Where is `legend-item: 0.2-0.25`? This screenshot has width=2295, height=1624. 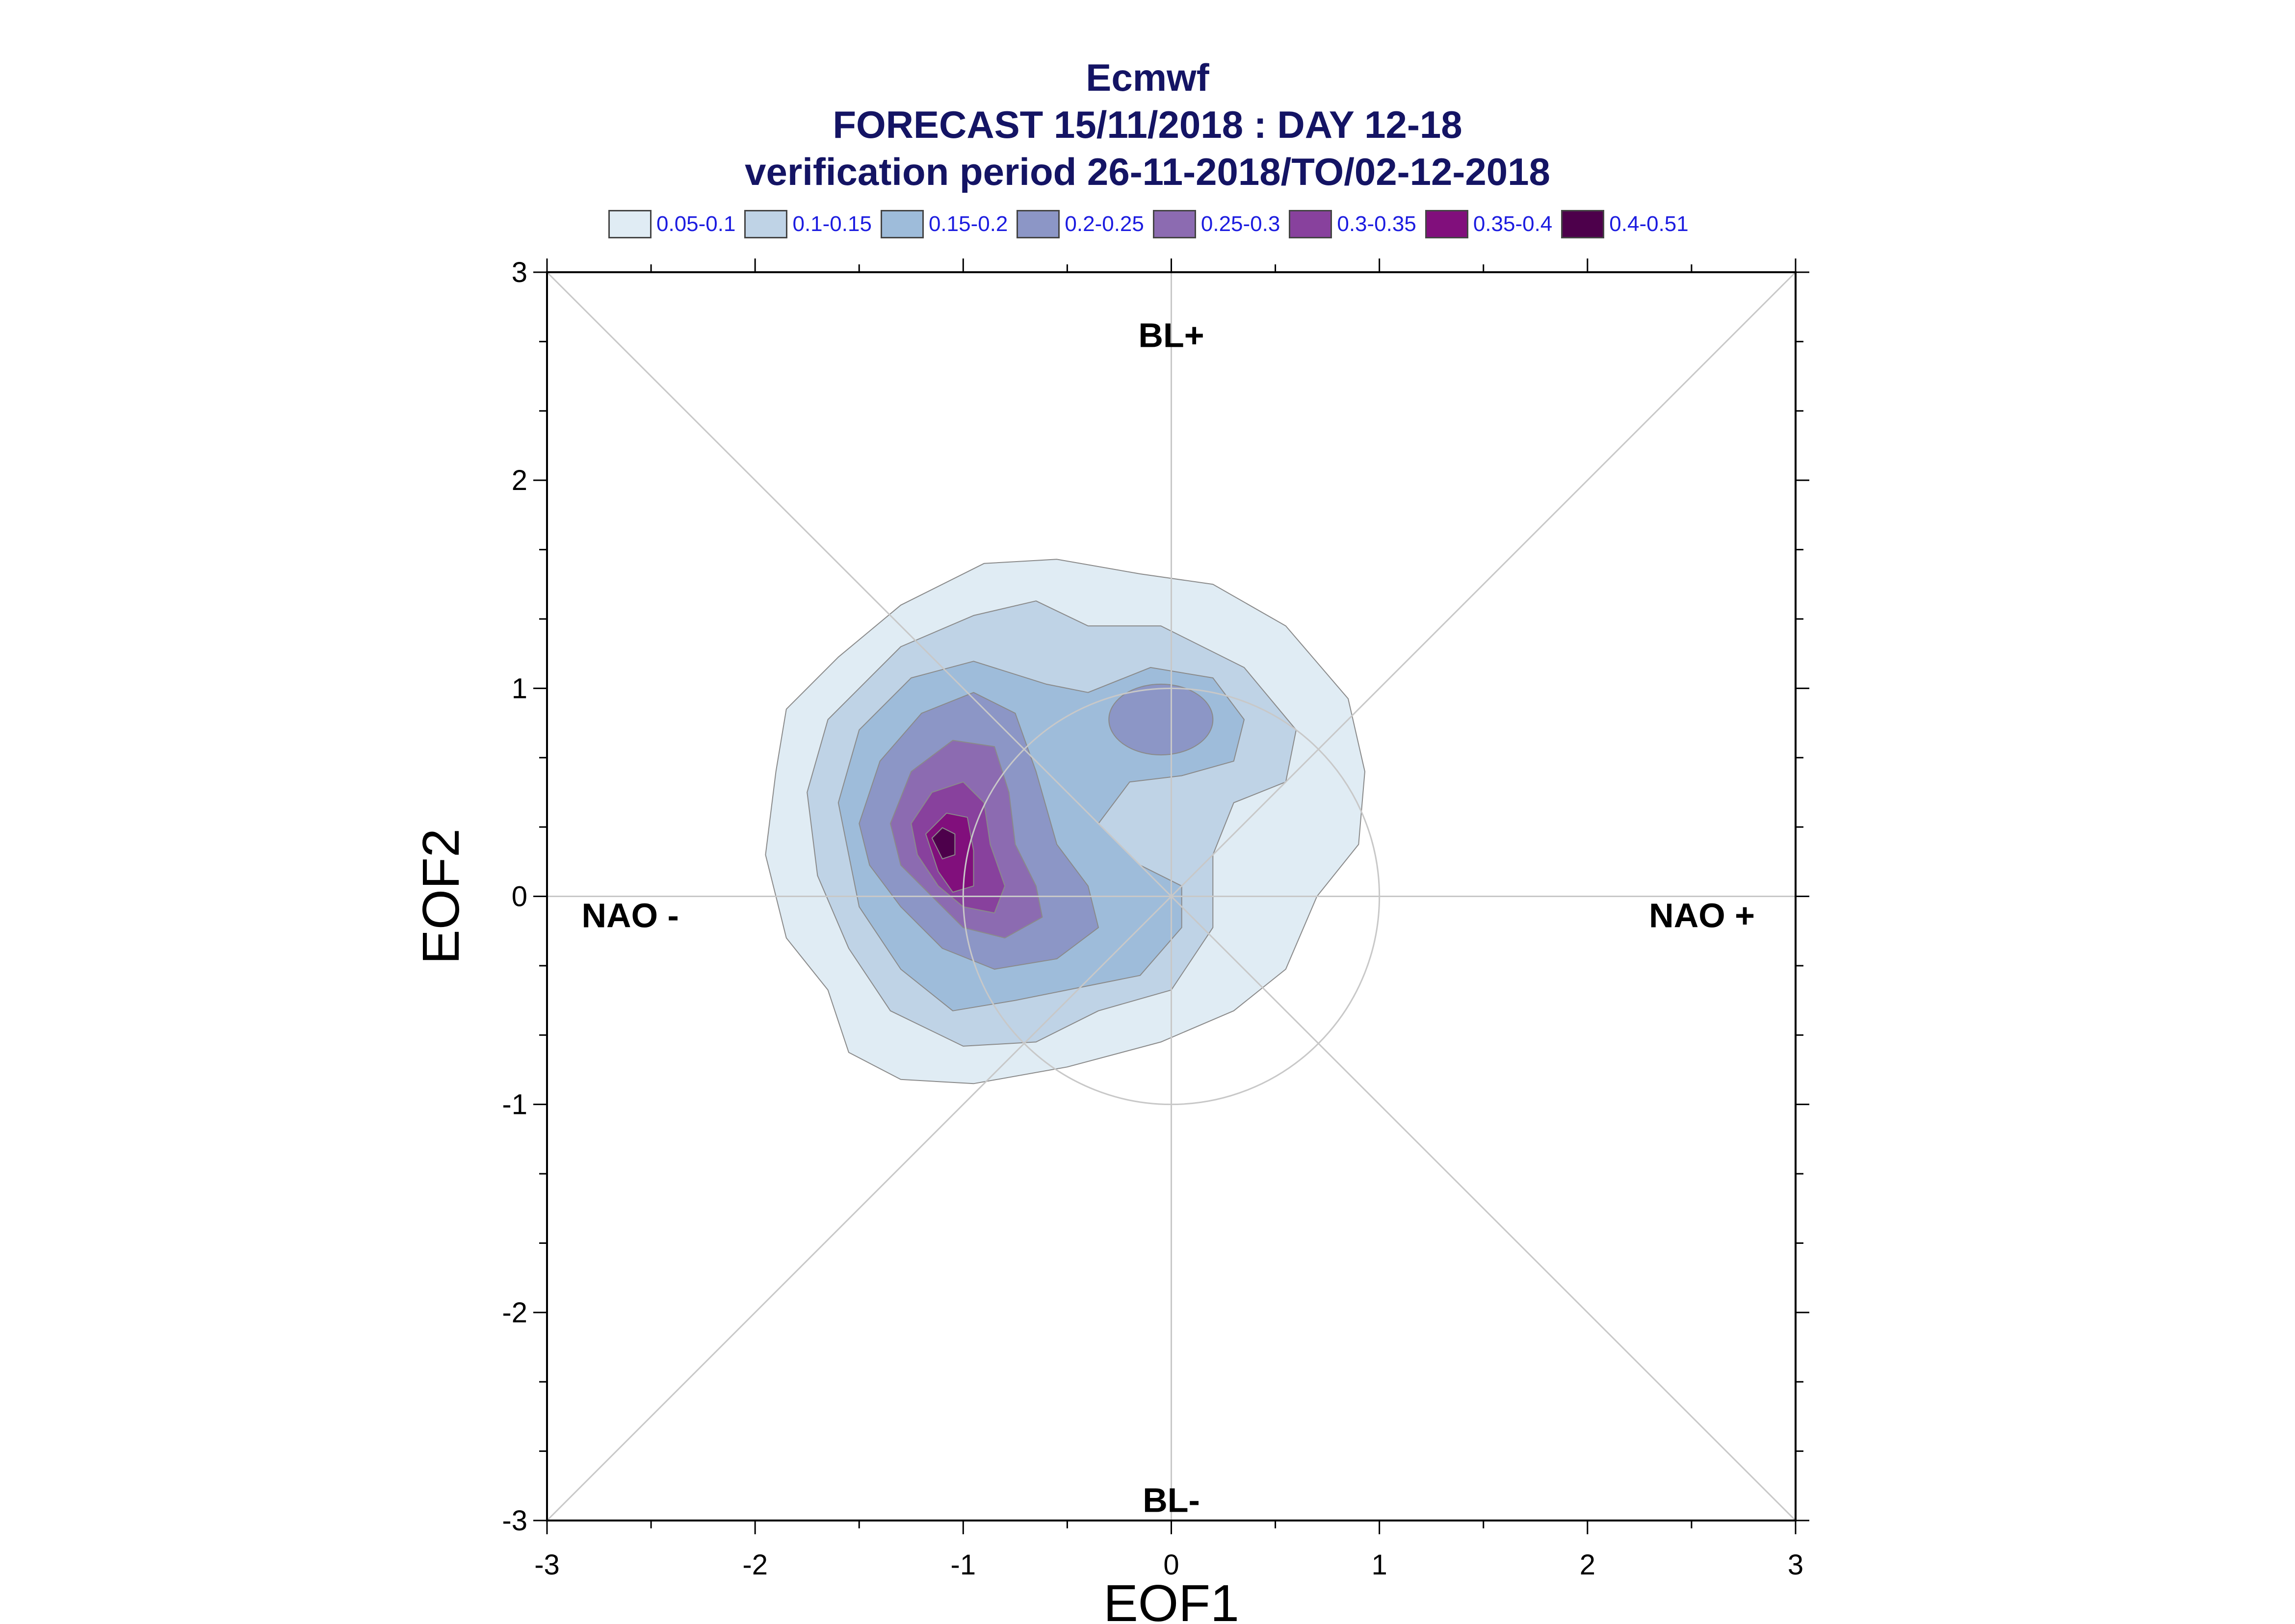 legend-item: 0.2-0.25 is located at coordinates (1080, 224).